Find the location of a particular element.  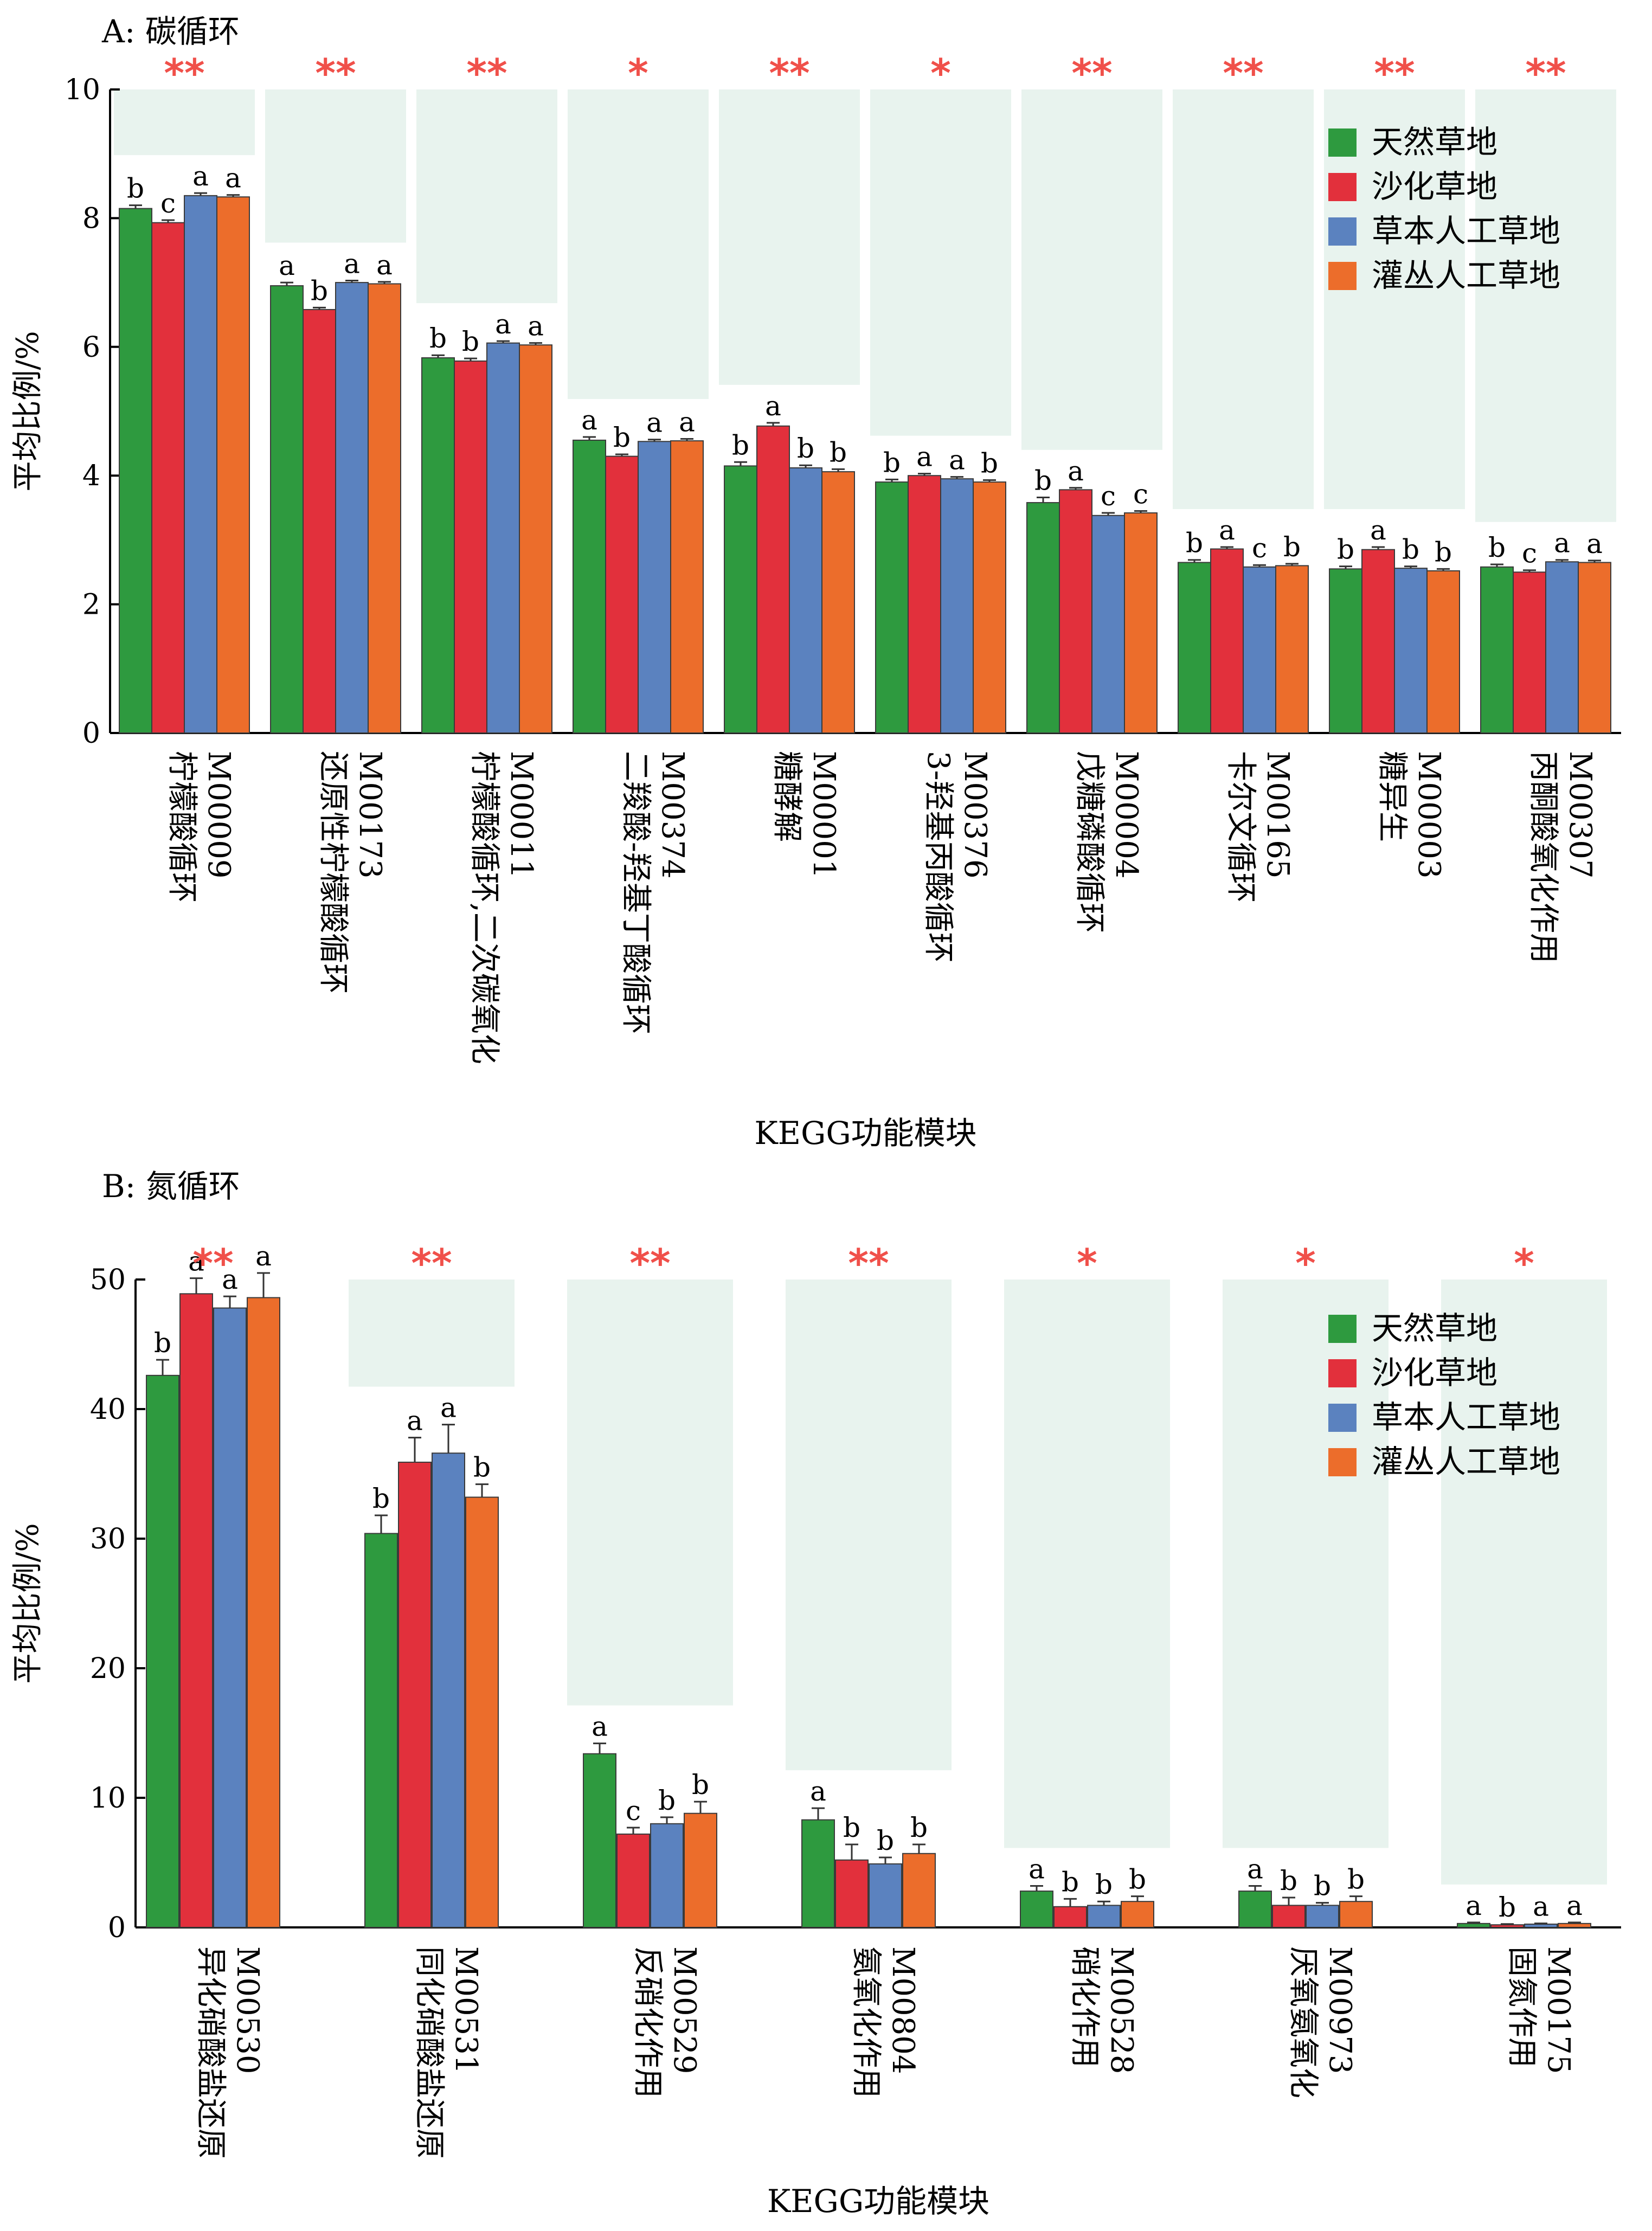

x-category-label: M003763-羟基丙酸循环 is located at coordinates (957, 857).